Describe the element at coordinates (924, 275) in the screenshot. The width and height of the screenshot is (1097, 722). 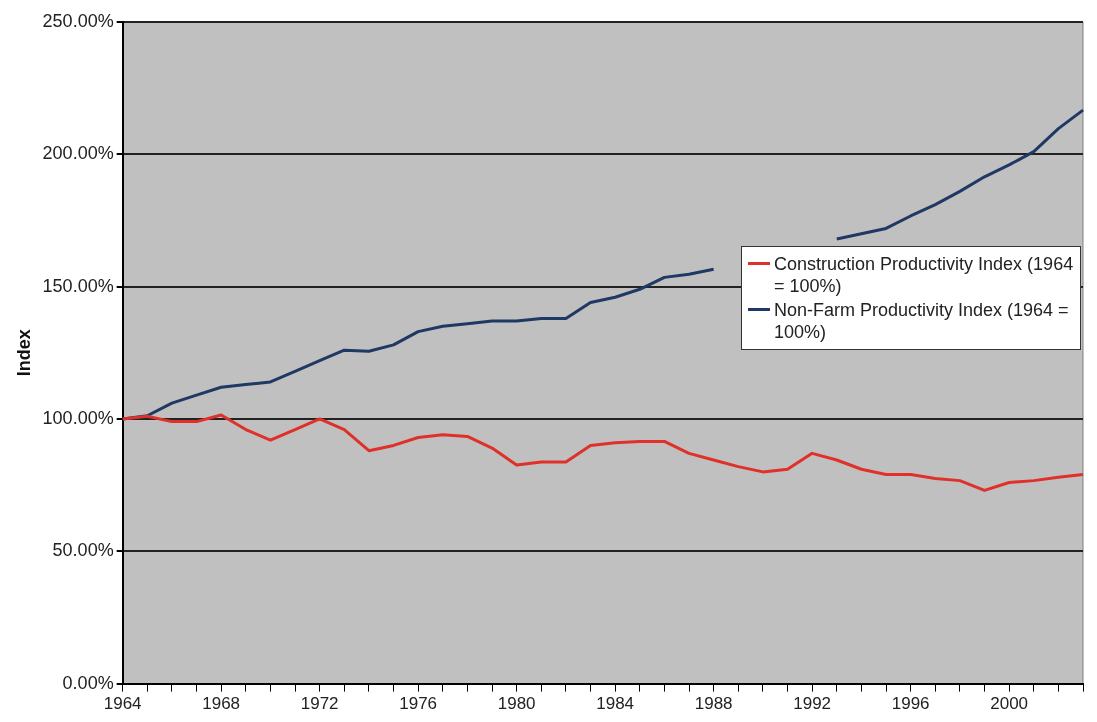
I see `legend-label: Construction Productivity Index (1964 = 100%)` at that location.